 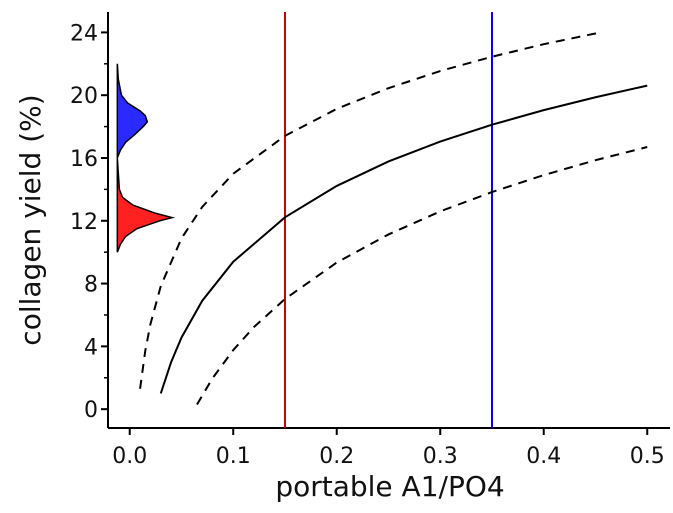 I want to click on y-tick-label: 24, so click(x=84, y=33).